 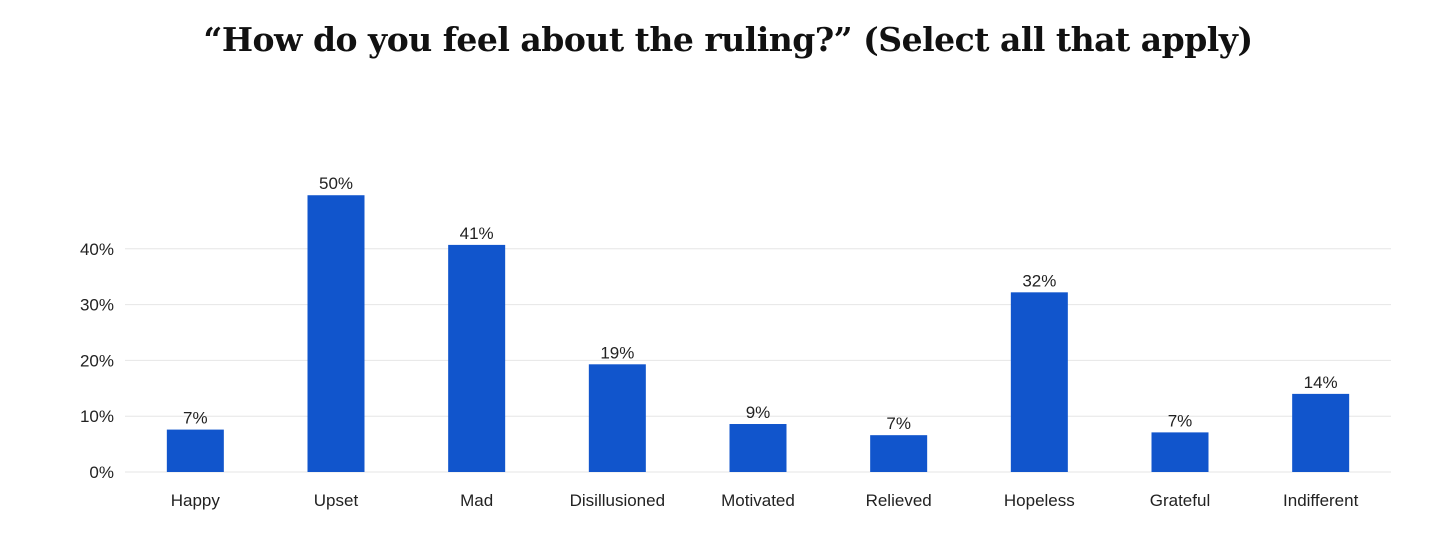 What do you see at coordinates (336, 333) in the screenshot?
I see `bar-upset` at bounding box center [336, 333].